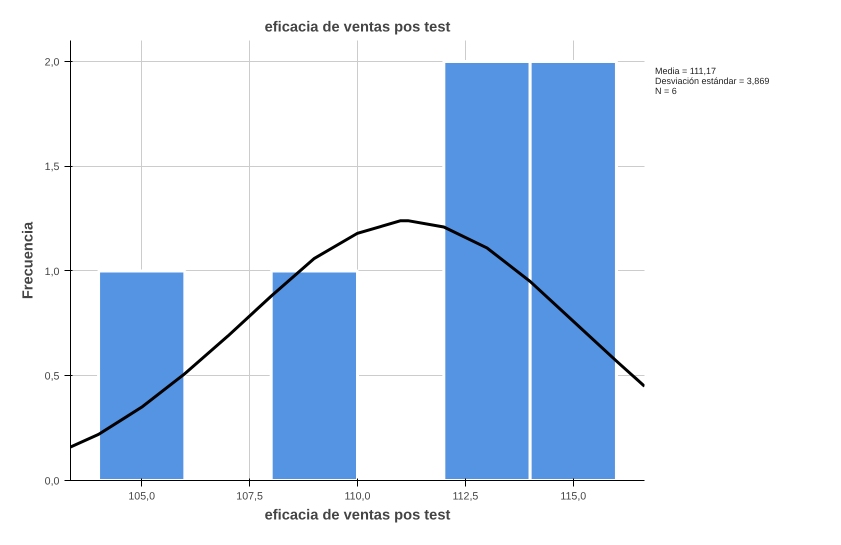 This screenshot has height=545, width=841. Describe the element at coordinates (666, 91) in the screenshot. I see `text: N = 6` at that location.